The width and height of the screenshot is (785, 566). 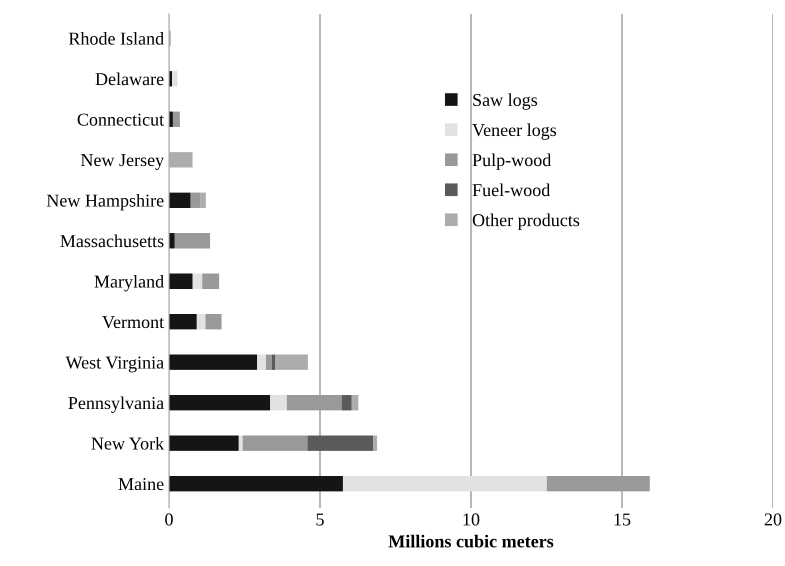 I want to click on x-tick-label: 0, so click(x=169, y=519).